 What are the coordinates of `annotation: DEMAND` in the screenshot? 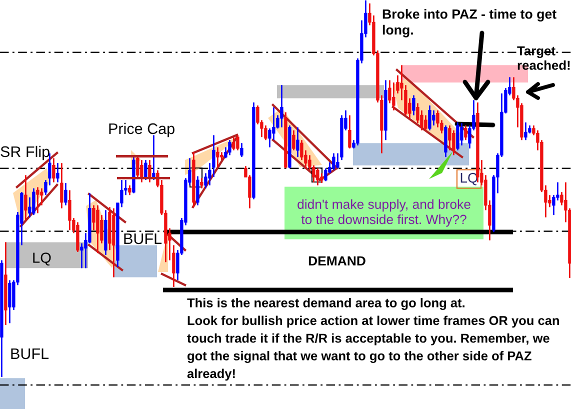 It's located at (337, 261).